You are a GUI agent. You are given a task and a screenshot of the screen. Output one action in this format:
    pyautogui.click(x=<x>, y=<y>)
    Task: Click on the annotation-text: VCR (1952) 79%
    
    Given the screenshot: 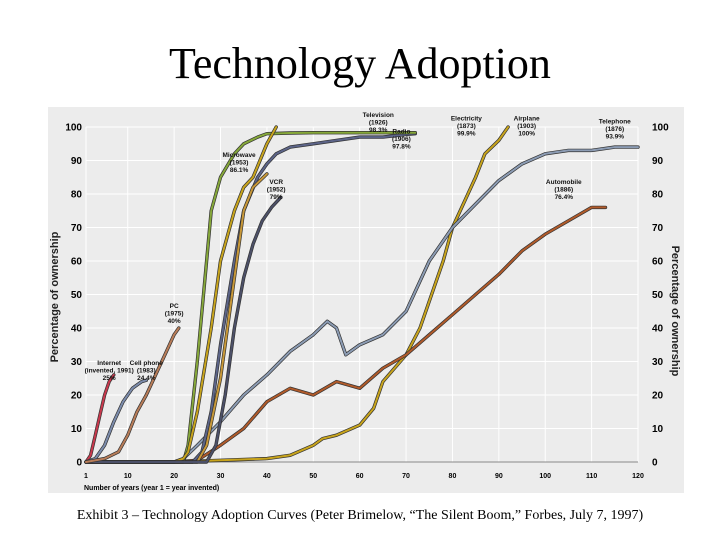 What is the action you would take?
    pyautogui.click(x=276, y=190)
    